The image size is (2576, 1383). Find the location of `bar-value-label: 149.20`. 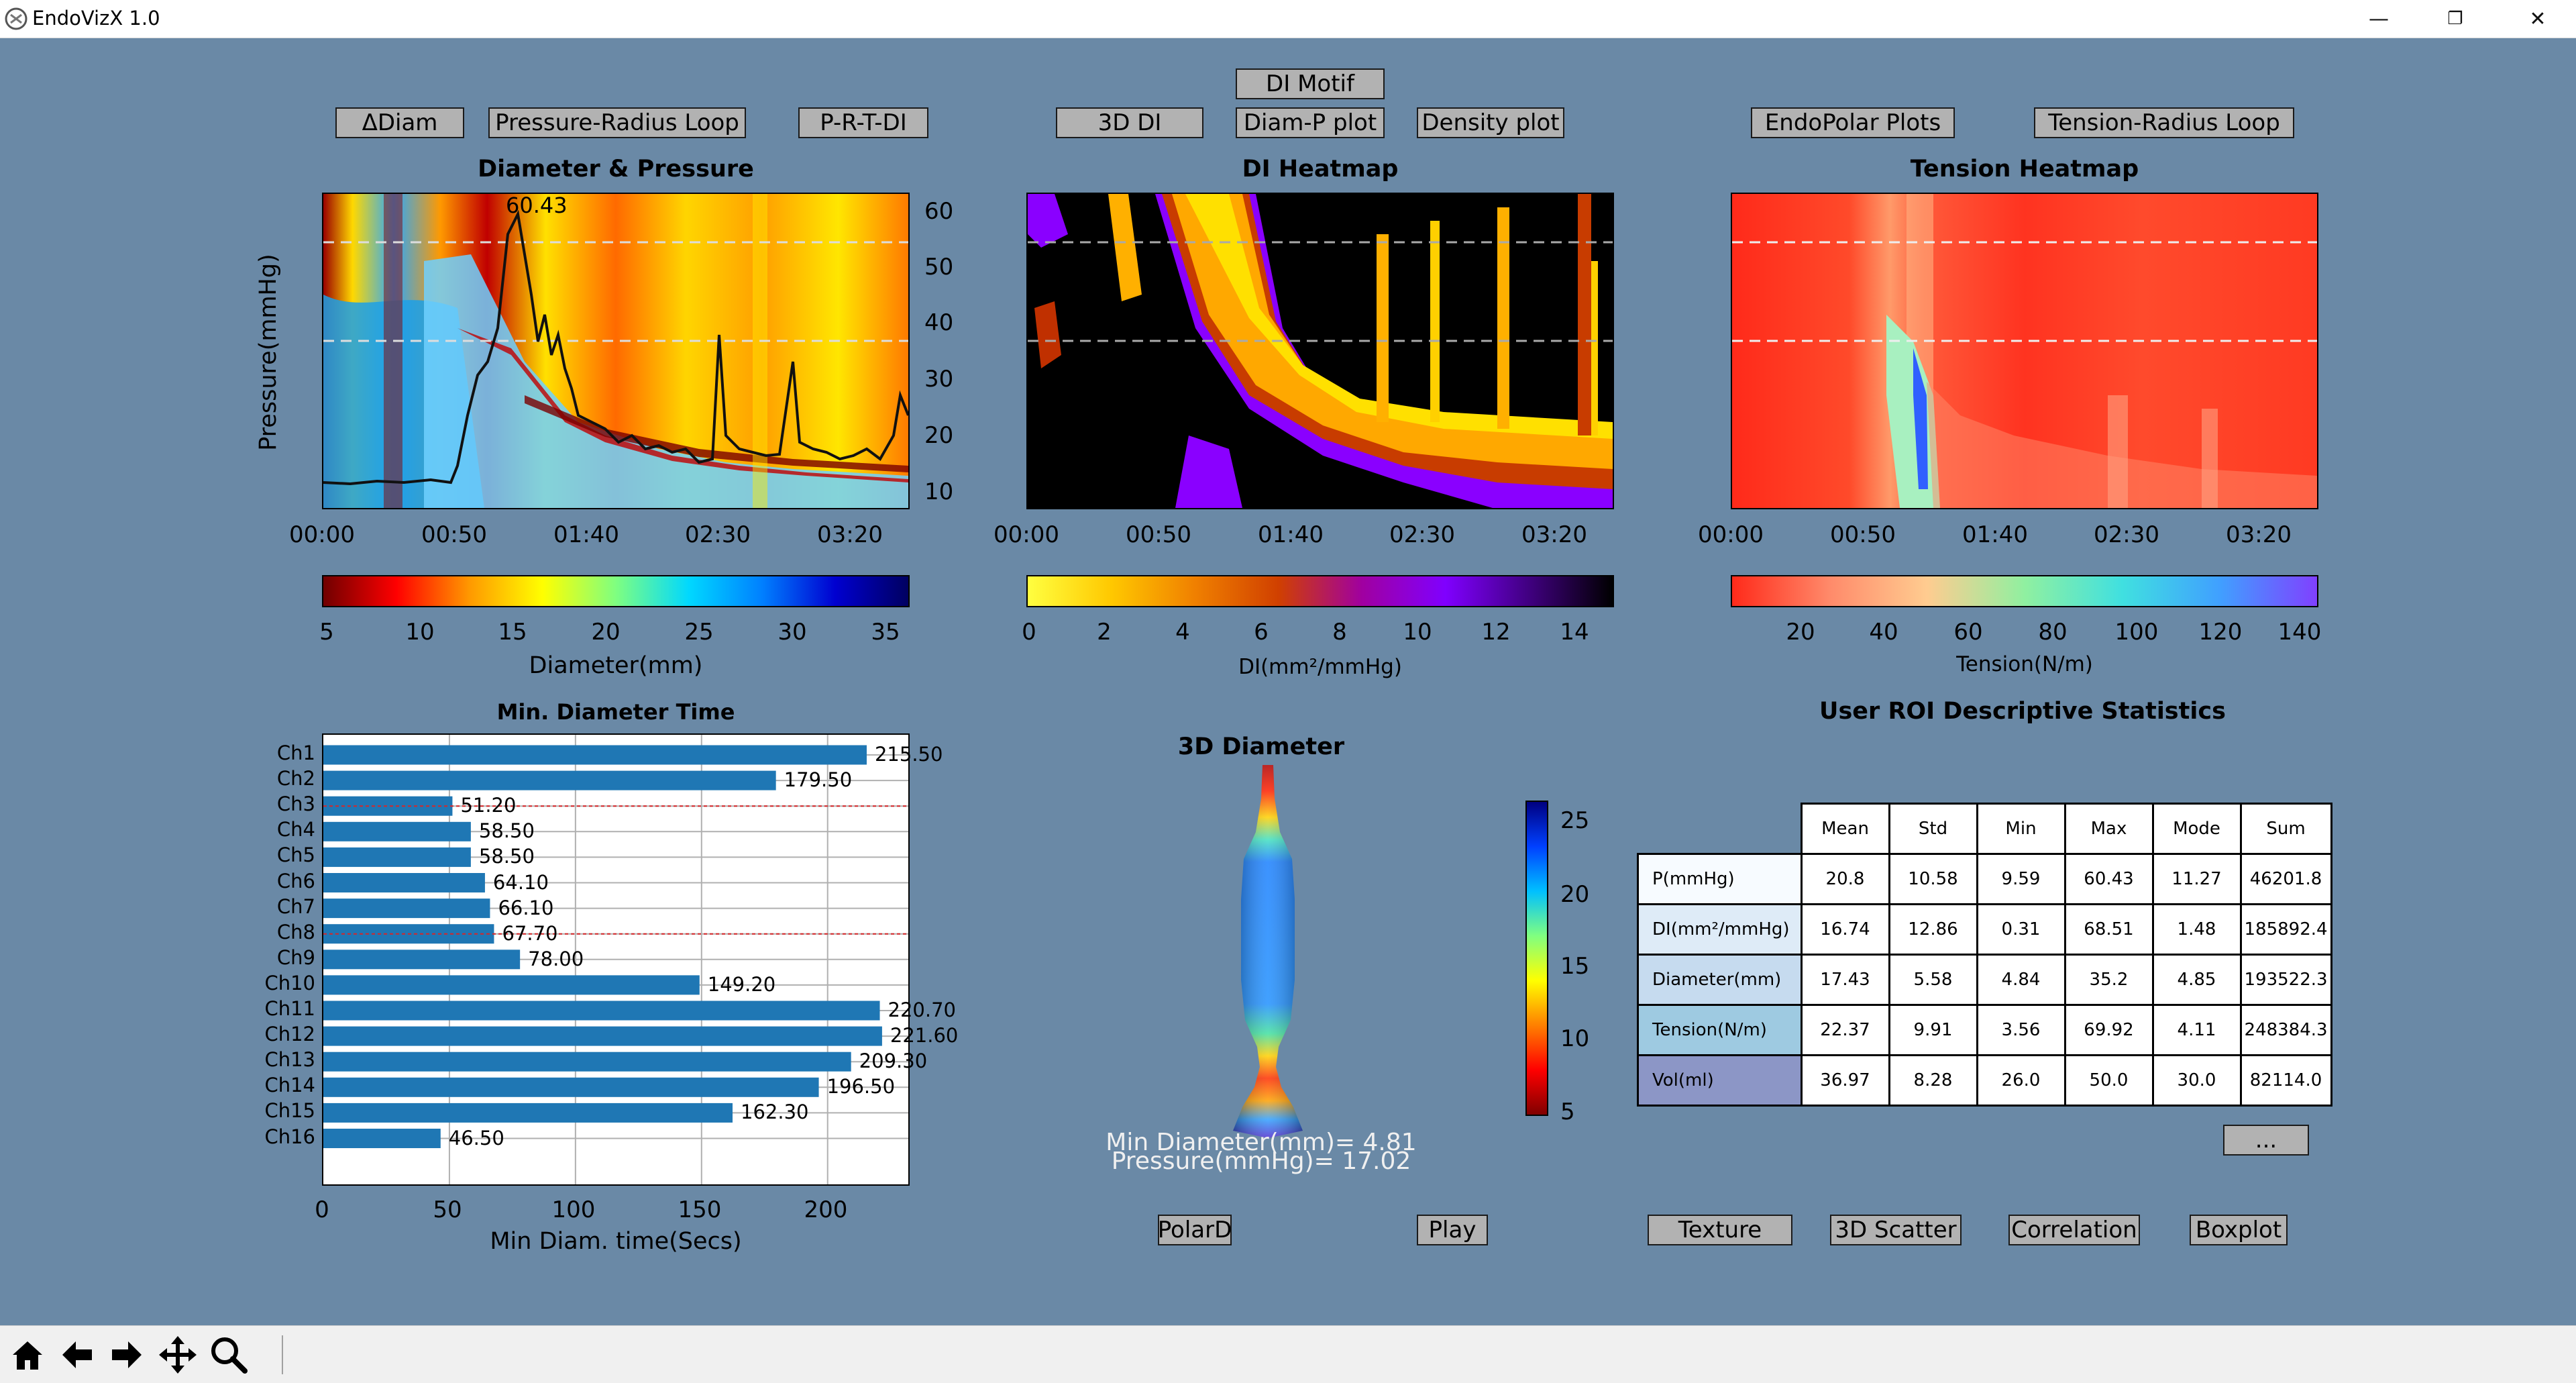

bar-value-label: 149.20 is located at coordinates (741, 984).